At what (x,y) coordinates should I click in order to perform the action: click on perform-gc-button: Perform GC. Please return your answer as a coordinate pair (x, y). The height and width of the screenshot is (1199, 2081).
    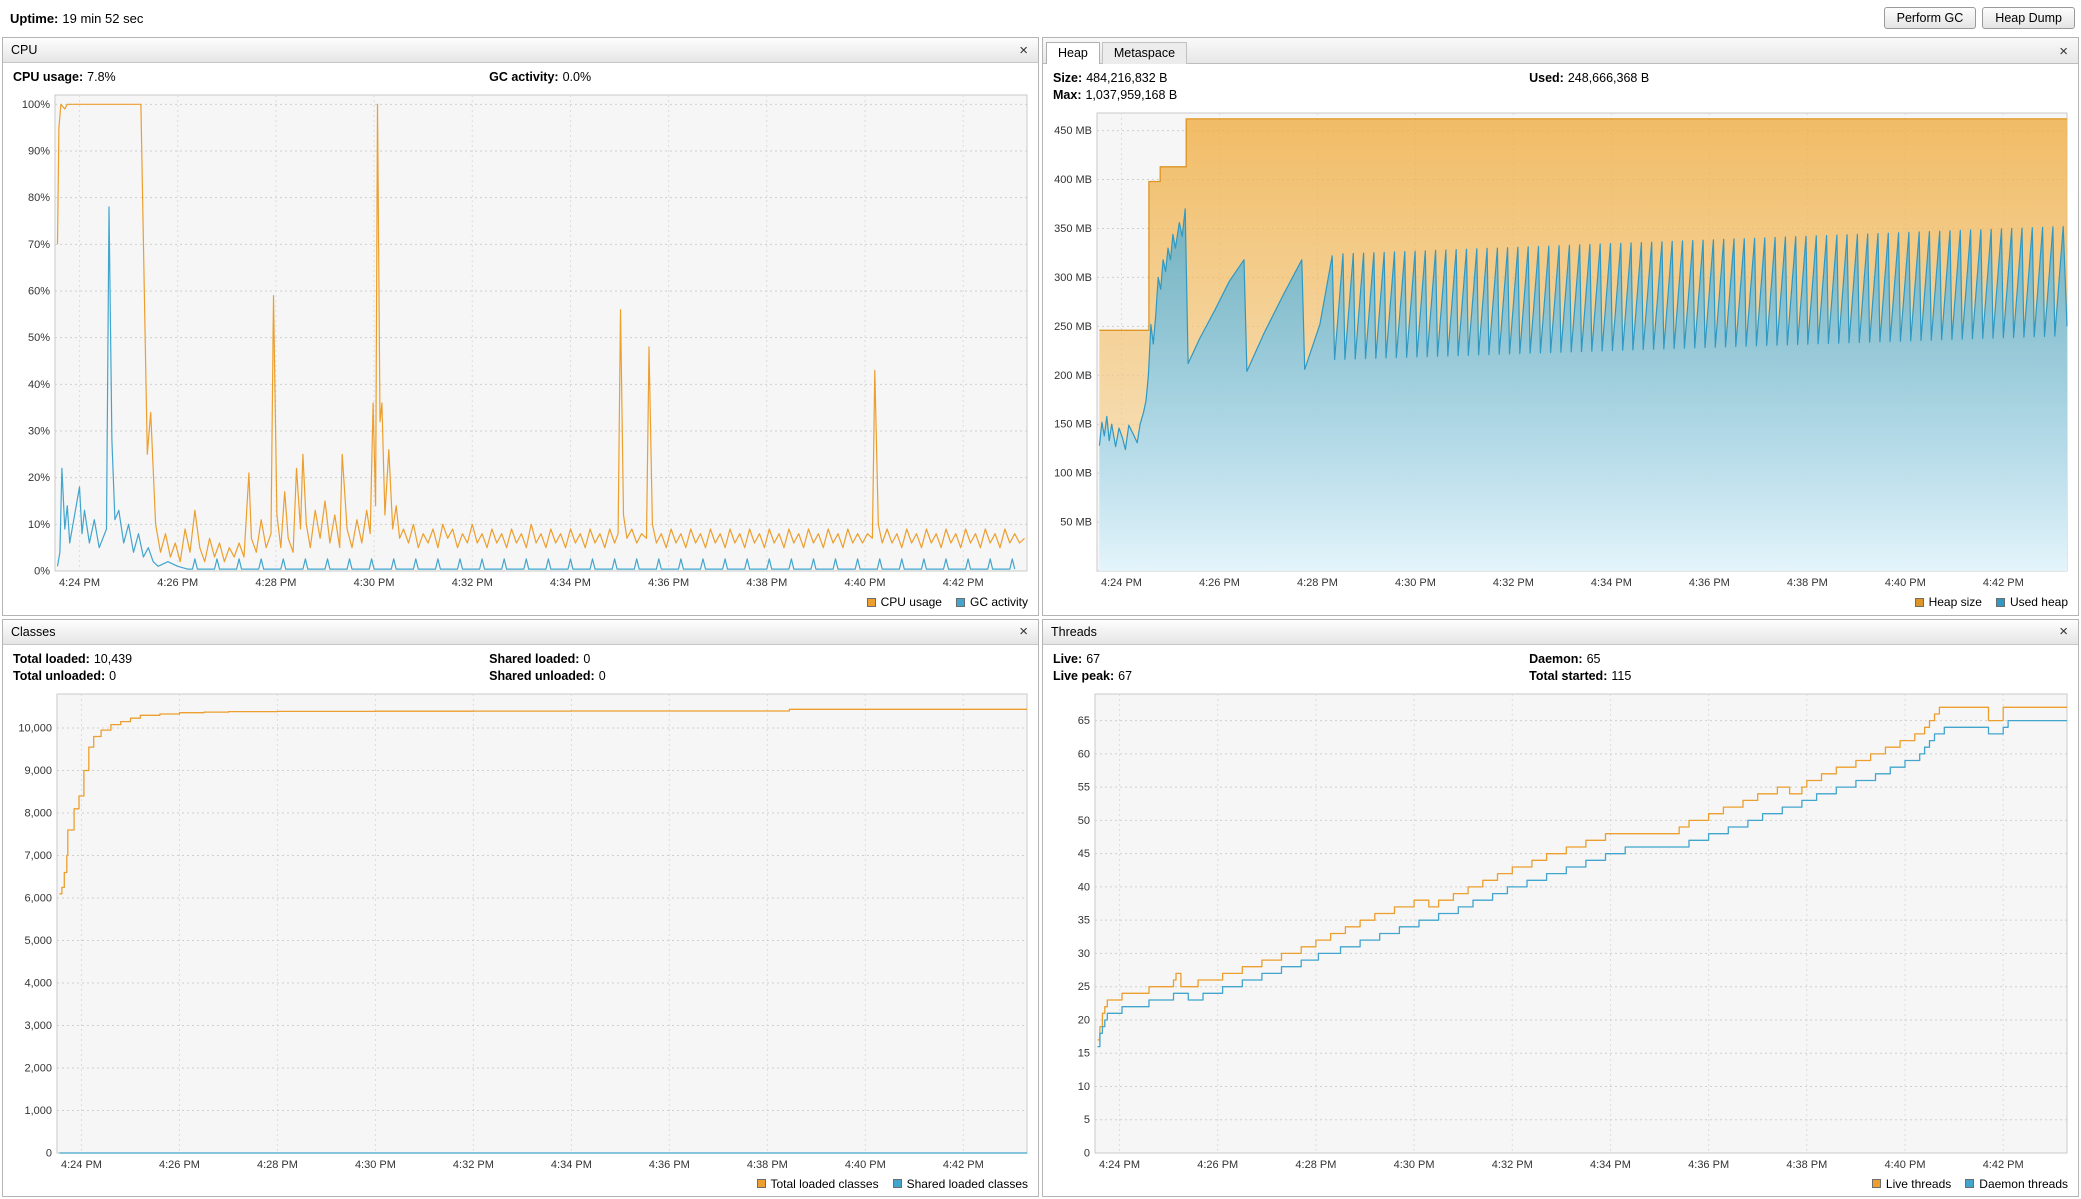
    Looking at the image, I should click on (1930, 18).